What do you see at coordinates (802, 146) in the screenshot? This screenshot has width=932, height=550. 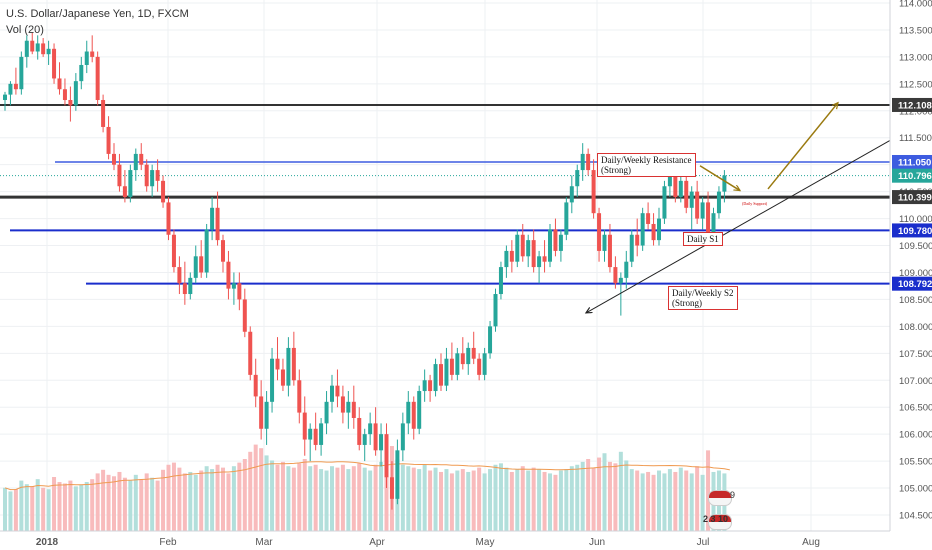 I see `arrow-up-to-target` at bounding box center [802, 146].